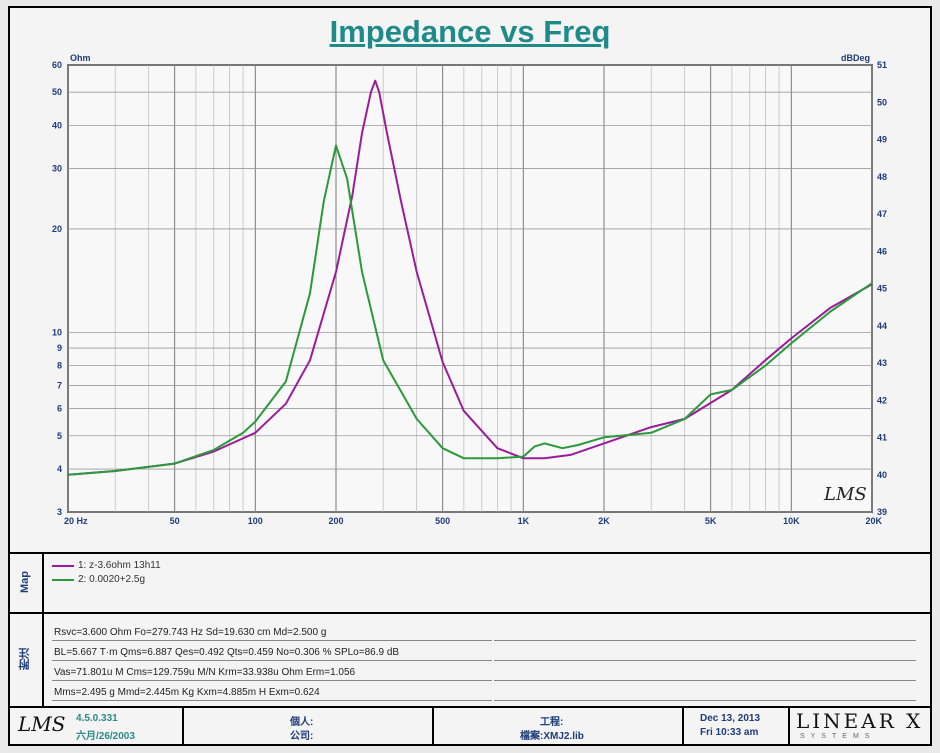  What do you see at coordinates (882, 512) in the screenshot?
I see `y-tick-label-right: 39` at bounding box center [882, 512].